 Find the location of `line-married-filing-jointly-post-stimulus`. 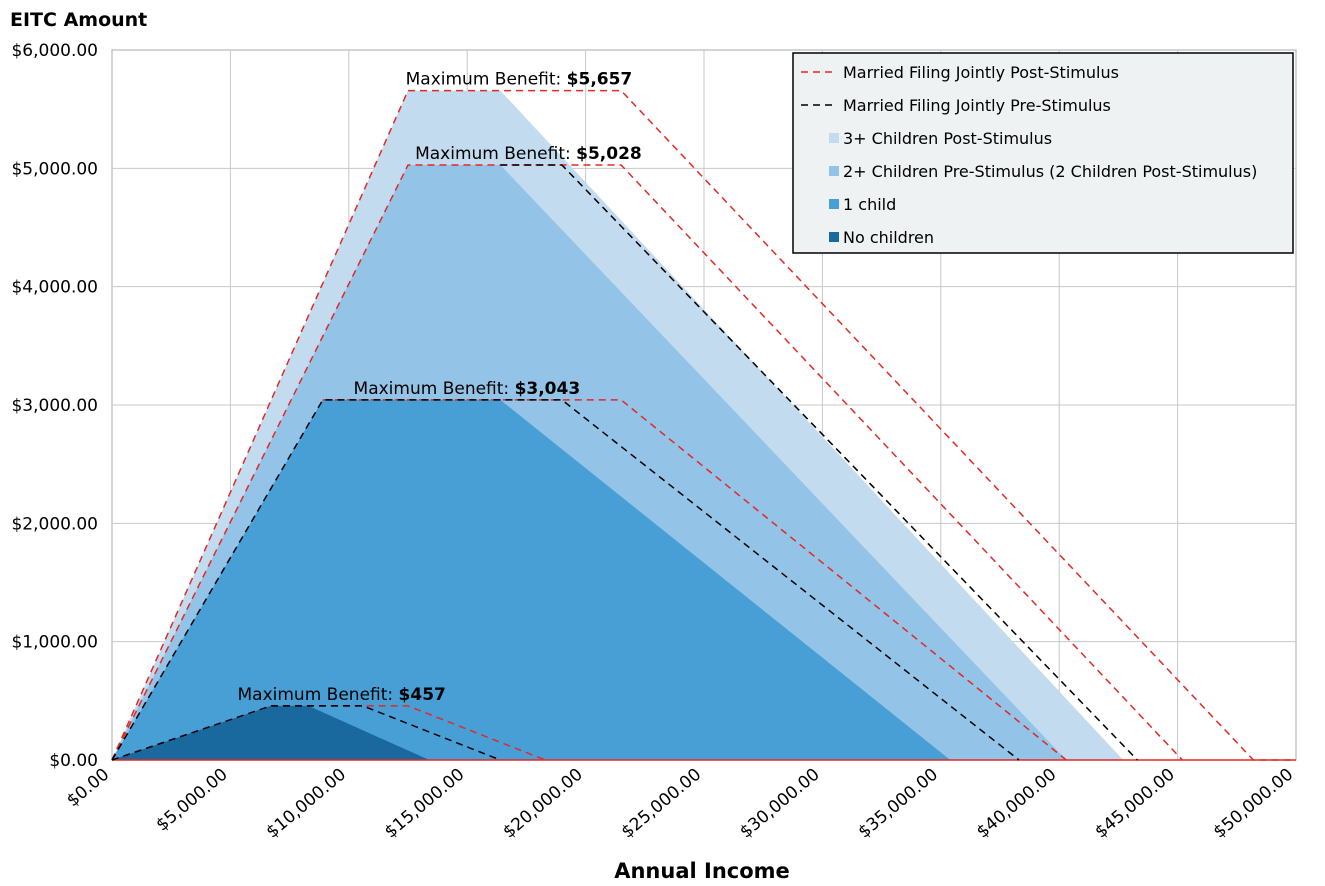

line-married-filing-jointly-post-stimulus is located at coordinates (408, 733).